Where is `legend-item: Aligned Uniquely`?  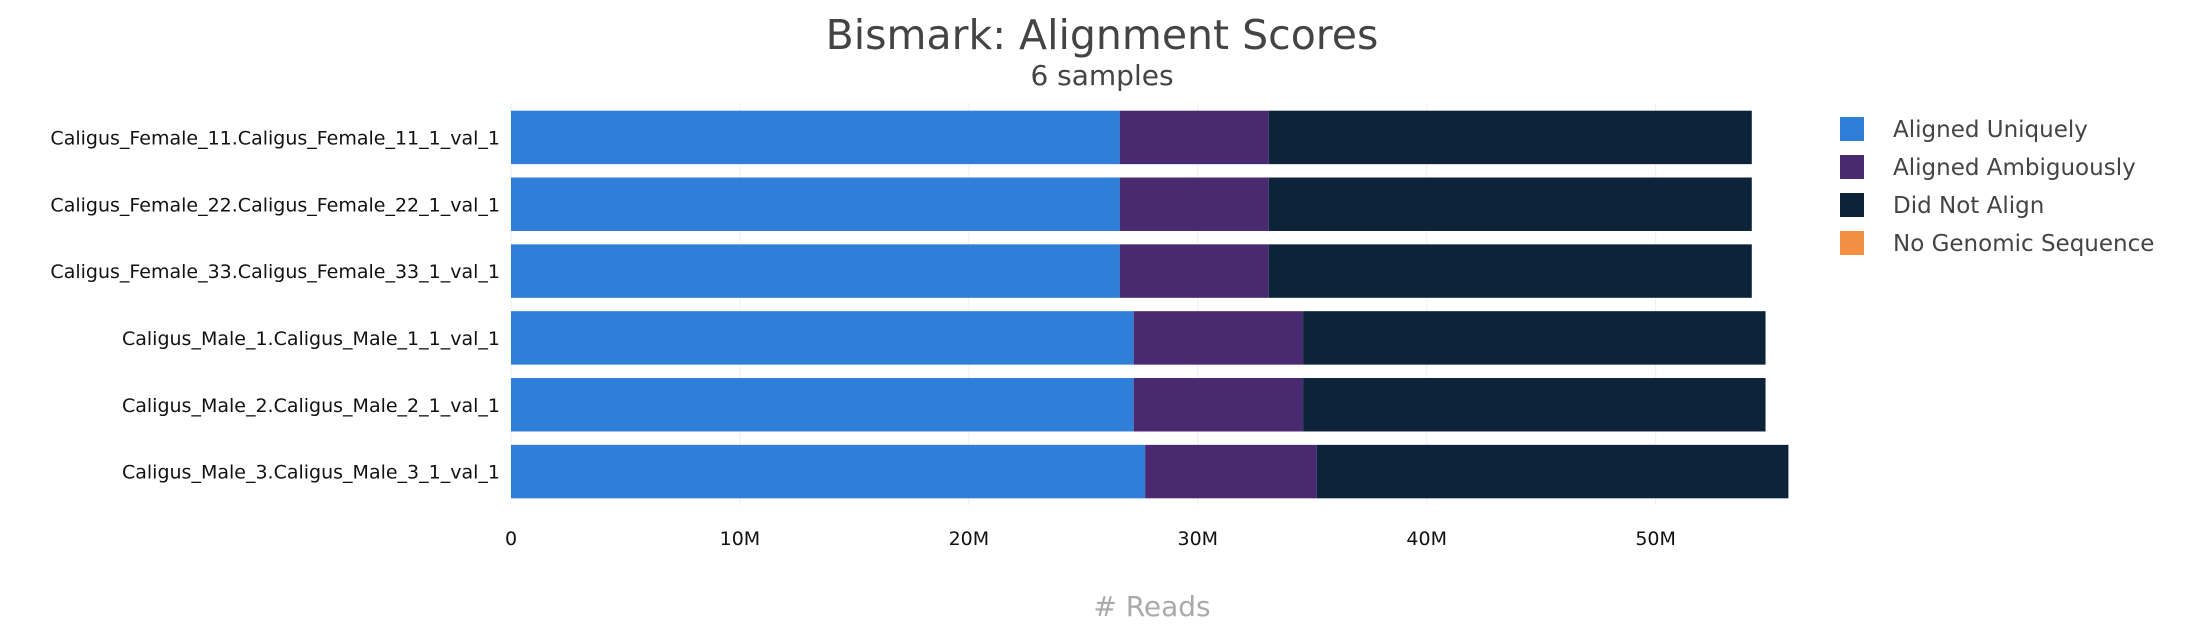 legend-item: Aligned Uniquely is located at coordinates (1964, 130).